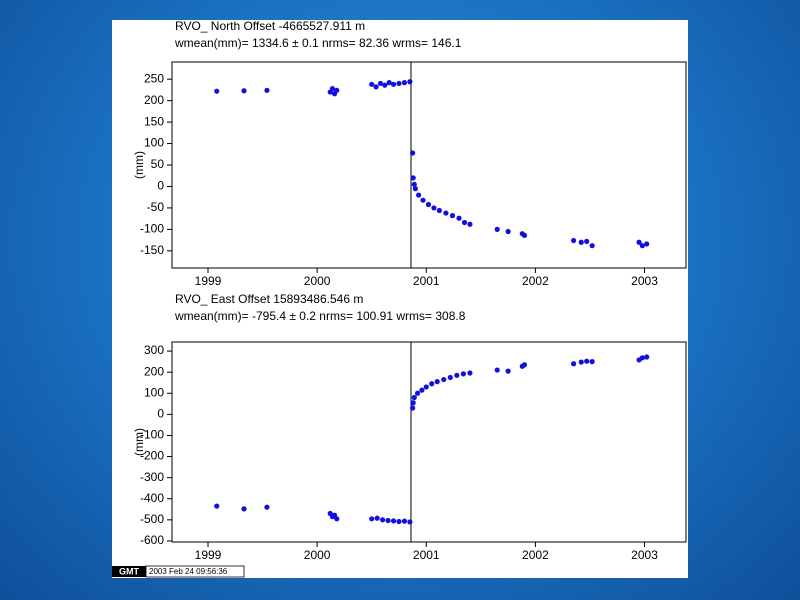  I want to click on y-tick-label: 300, so click(154, 350).